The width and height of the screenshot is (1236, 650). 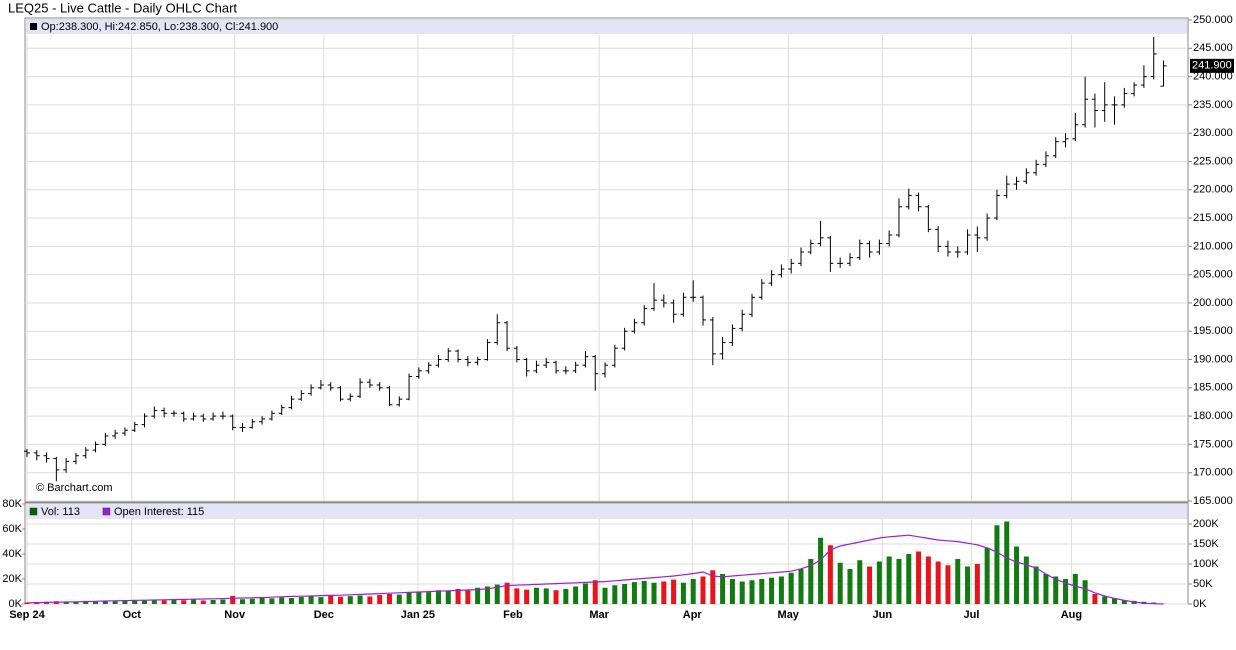 I want to click on legend-label: Vol: 113, so click(x=60, y=512).